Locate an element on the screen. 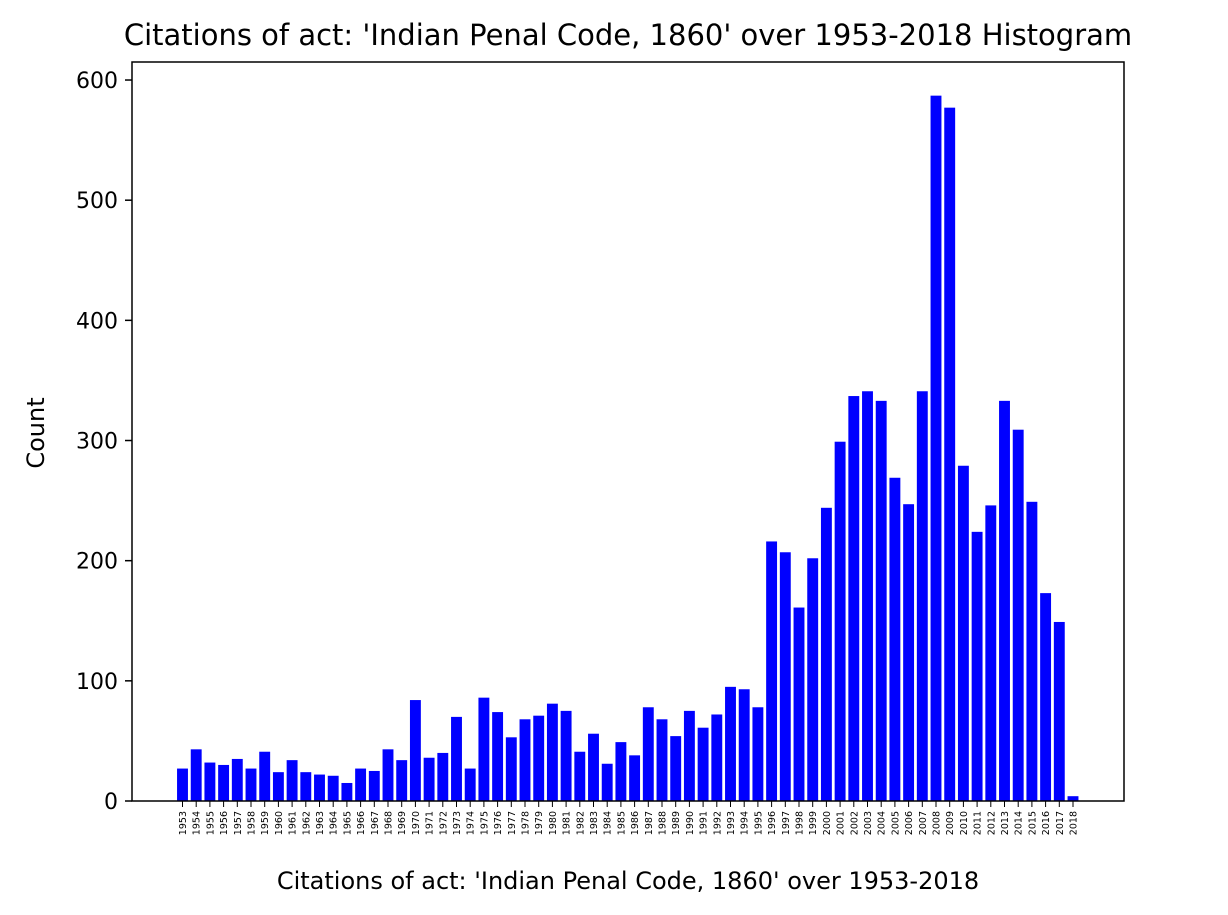 This screenshot has width=1228, height=915. x-tick-label: 1991 is located at coordinates (704, 823).